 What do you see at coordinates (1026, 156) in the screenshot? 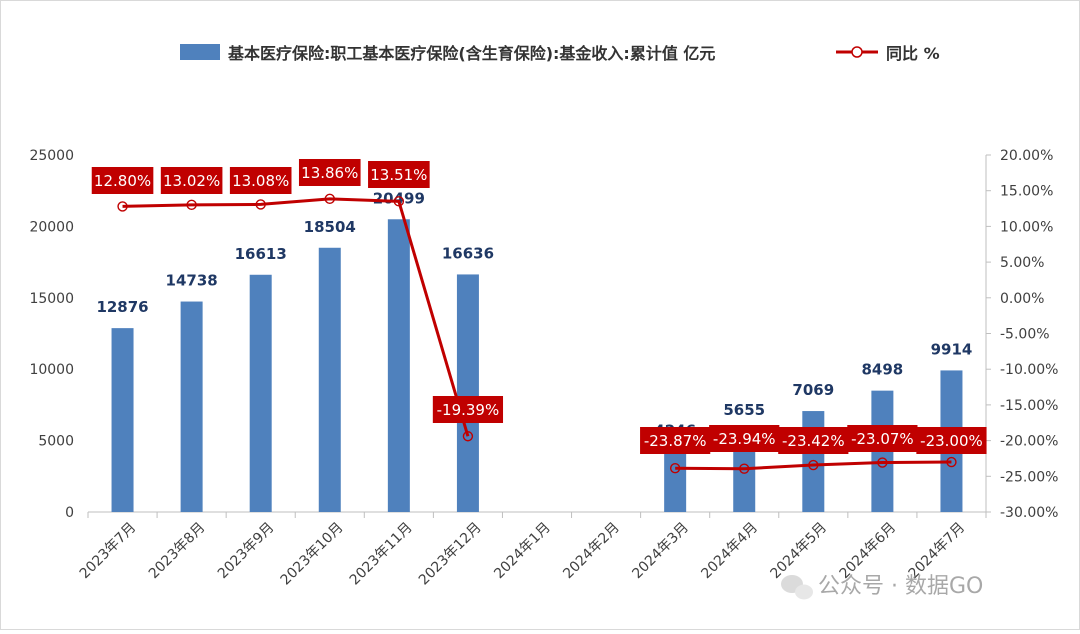
I see `y-right-tick-label: 20.00%` at bounding box center [1026, 156].